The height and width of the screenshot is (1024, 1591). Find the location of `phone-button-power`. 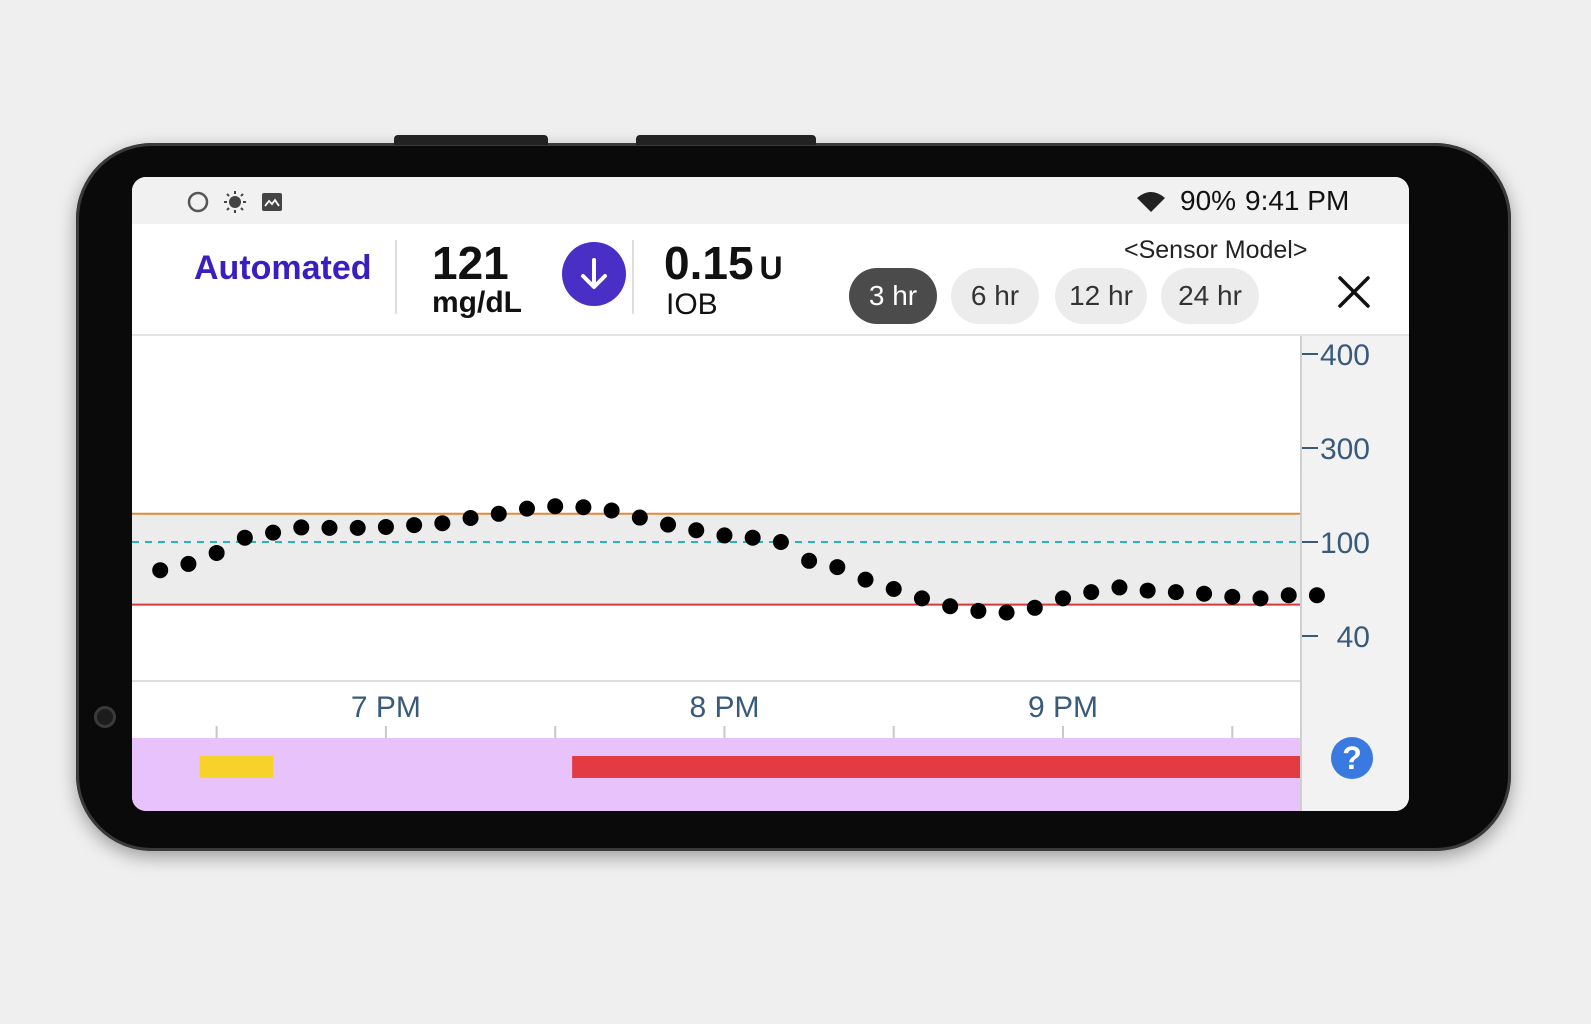

phone-button-power is located at coordinates (726, 140).